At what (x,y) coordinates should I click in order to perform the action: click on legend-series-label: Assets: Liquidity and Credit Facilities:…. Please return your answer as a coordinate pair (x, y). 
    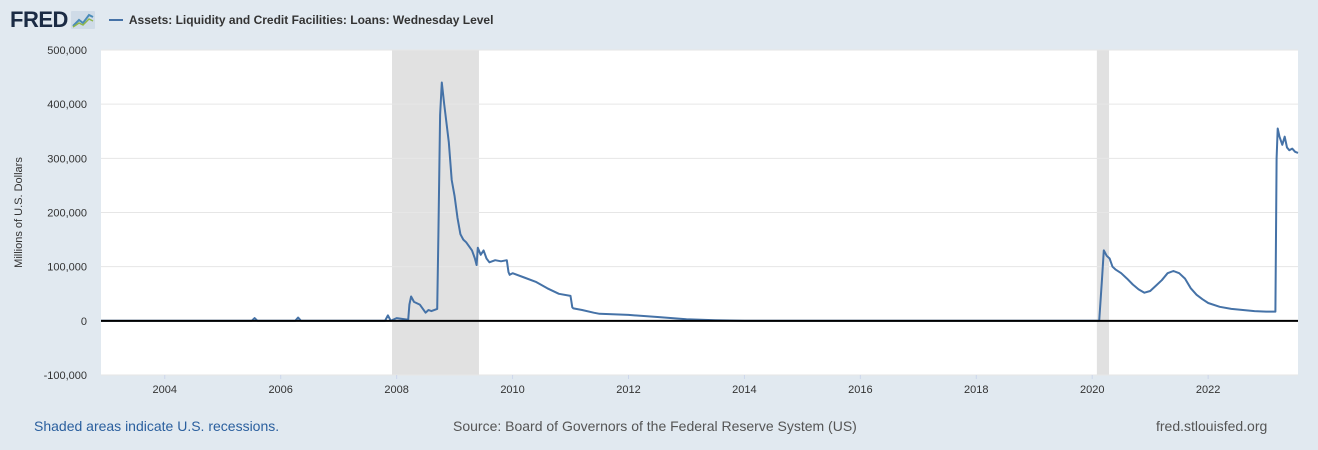
    Looking at the image, I should click on (311, 20).